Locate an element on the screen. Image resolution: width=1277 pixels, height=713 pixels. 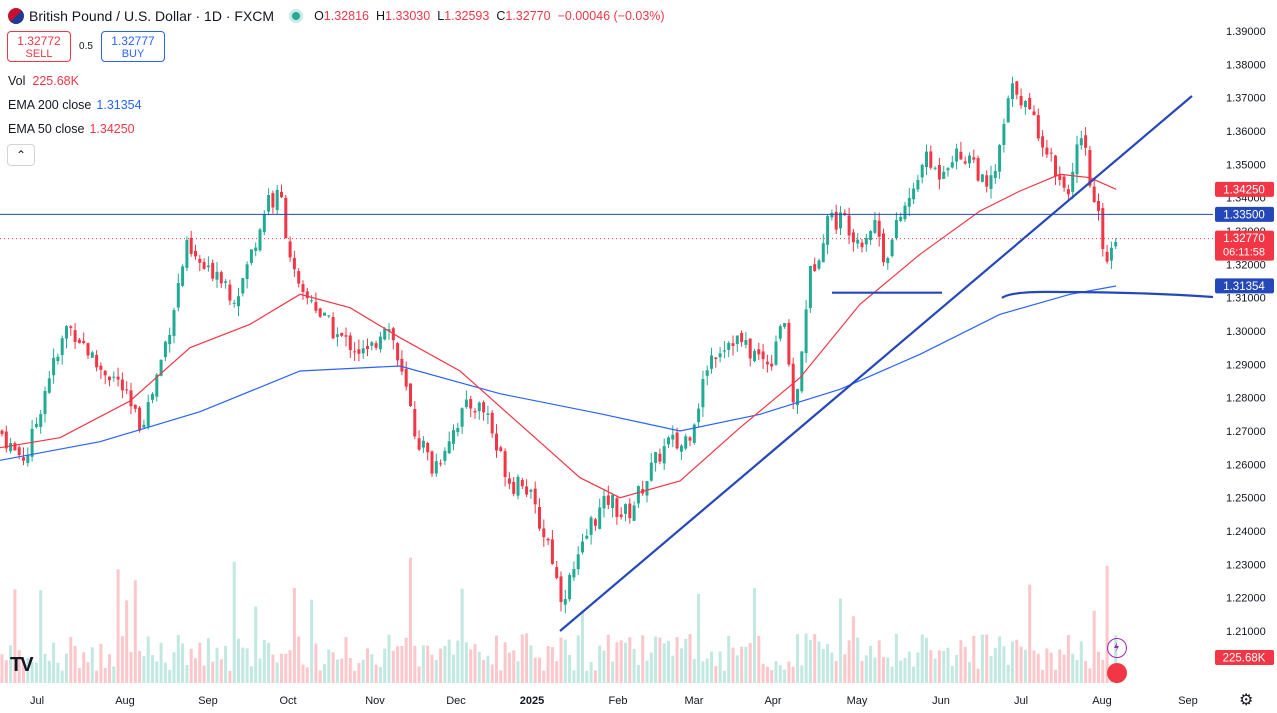
indicator-ema50: EMA 50 close 1.34250 is located at coordinates (71, 129).